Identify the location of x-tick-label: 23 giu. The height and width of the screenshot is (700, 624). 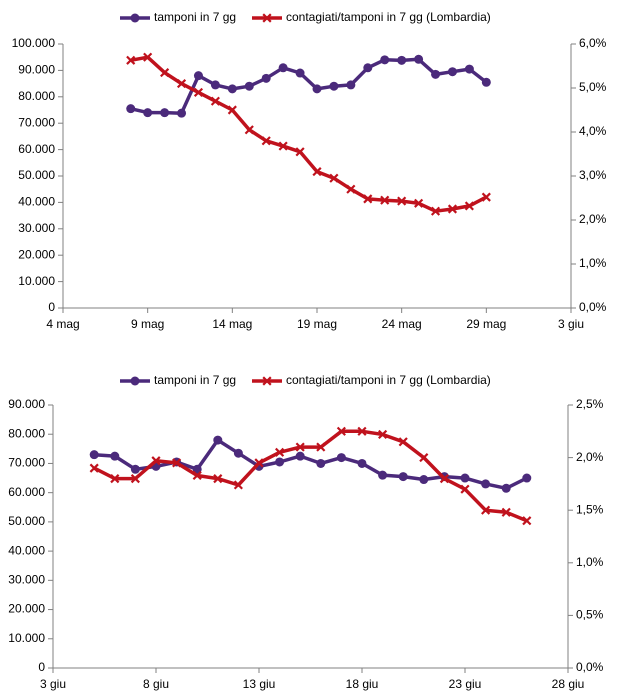
(465, 684).